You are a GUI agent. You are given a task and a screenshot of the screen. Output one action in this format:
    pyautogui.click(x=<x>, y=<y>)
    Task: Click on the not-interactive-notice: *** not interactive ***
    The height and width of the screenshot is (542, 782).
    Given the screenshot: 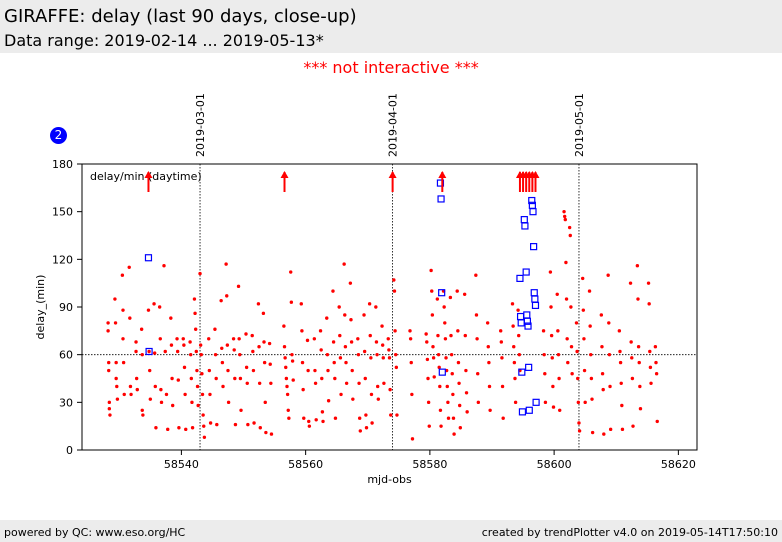 What is the action you would take?
    pyautogui.click(x=391, y=67)
    